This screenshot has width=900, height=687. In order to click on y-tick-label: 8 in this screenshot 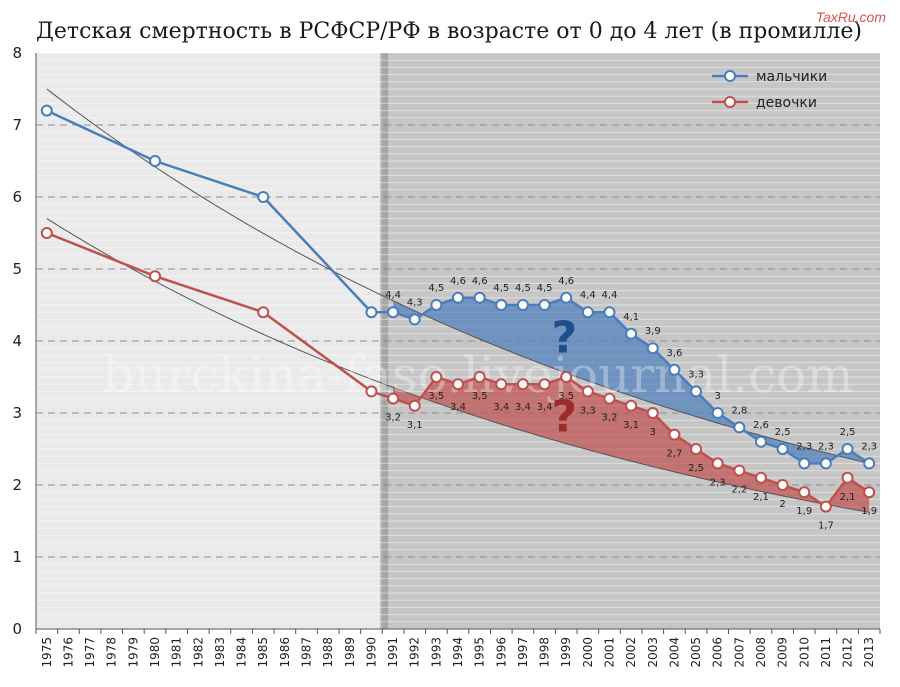, I will do `click(17, 53)`.